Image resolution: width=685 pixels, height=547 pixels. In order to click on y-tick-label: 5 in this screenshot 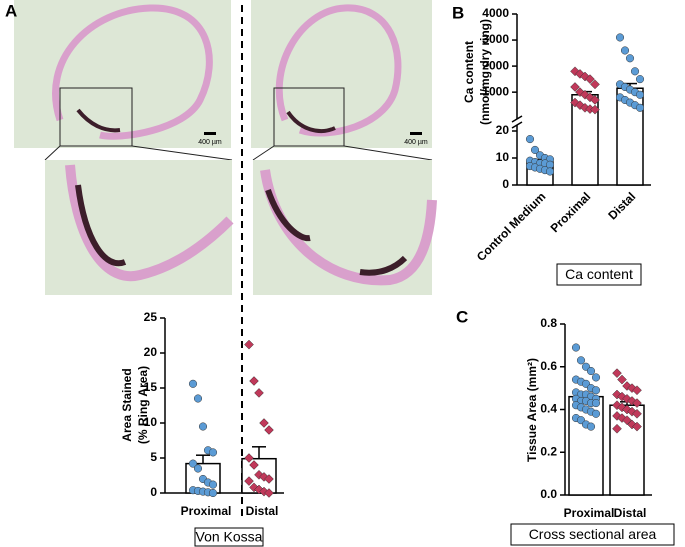, I will do `click(153, 457)`.